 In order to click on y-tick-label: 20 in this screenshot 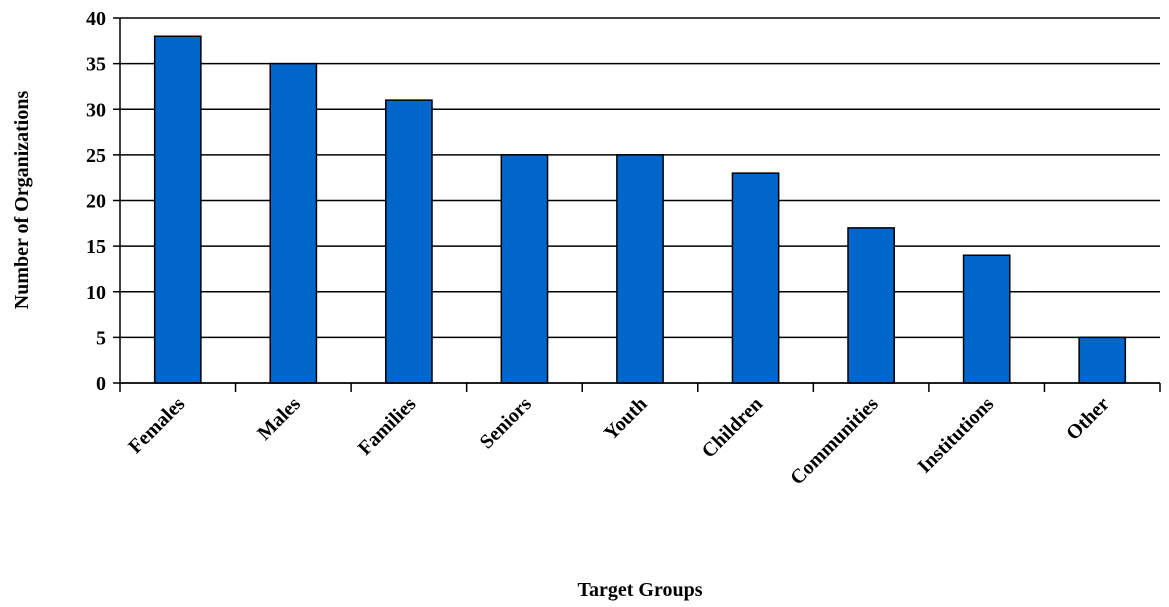, I will do `click(96, 202)`.